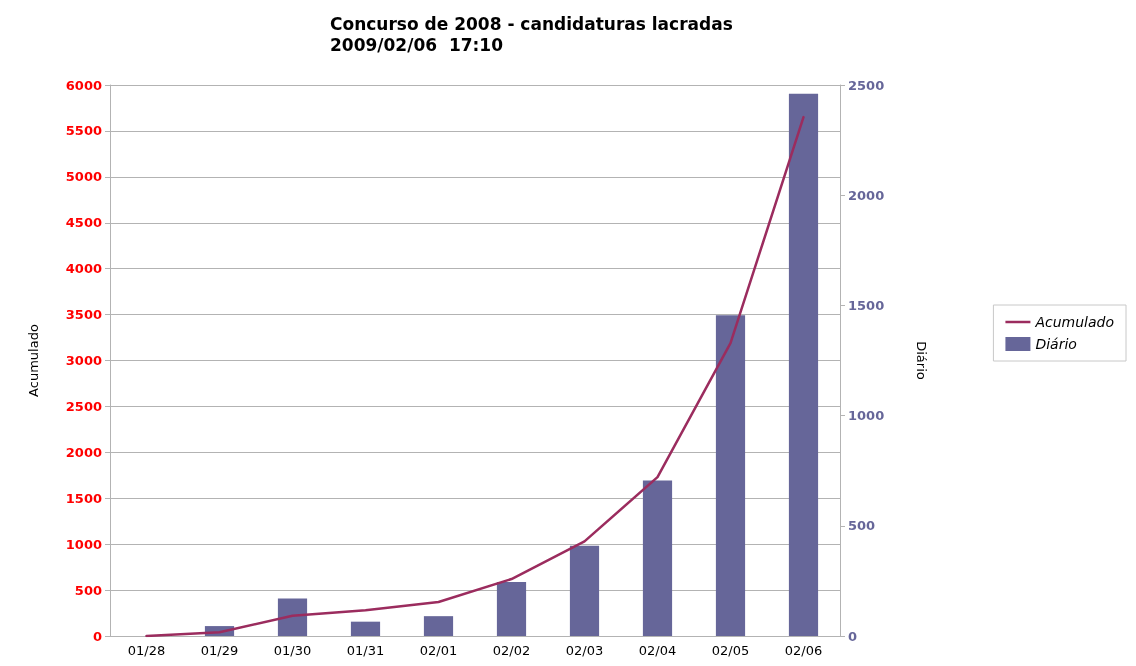 This screenshot has width=1136, height=666. What do you see at coordinates (921, 360) in the screenshot?
I see `y2-axis-title: Diário` at bounding box center [921, 360].